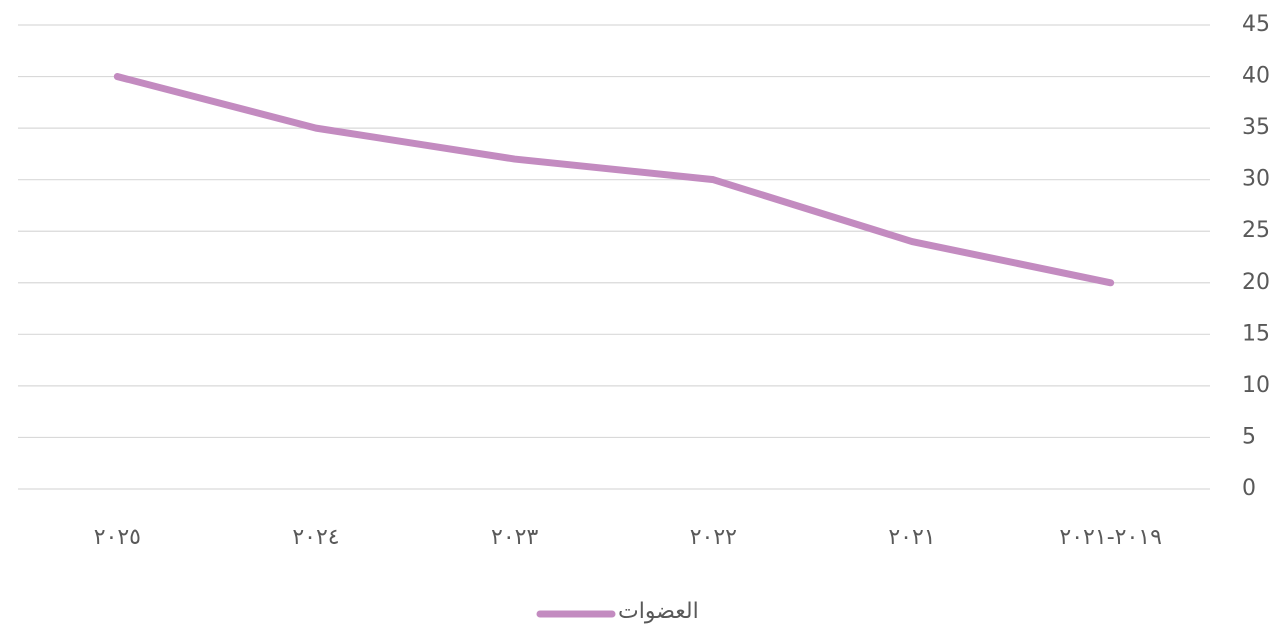 The image size is (1286, 633). What do you see at coordinates (1249, 436) in the screenshot?
I see `y-tick-label: 5` at bounding box center [1249, 436].